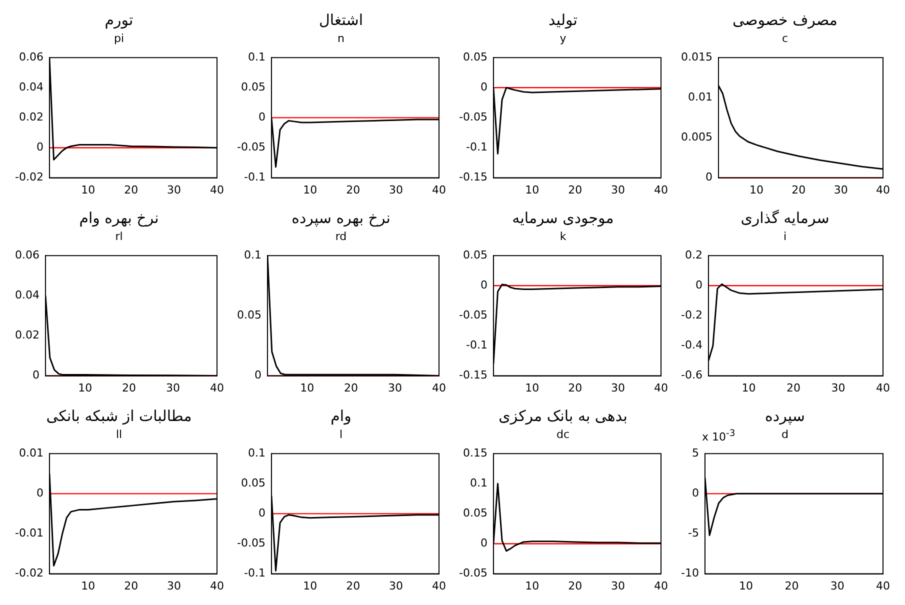  Describe the element at coordinates (694, 453) in the screenshot. I see `y-tick-label: 5` at that location.